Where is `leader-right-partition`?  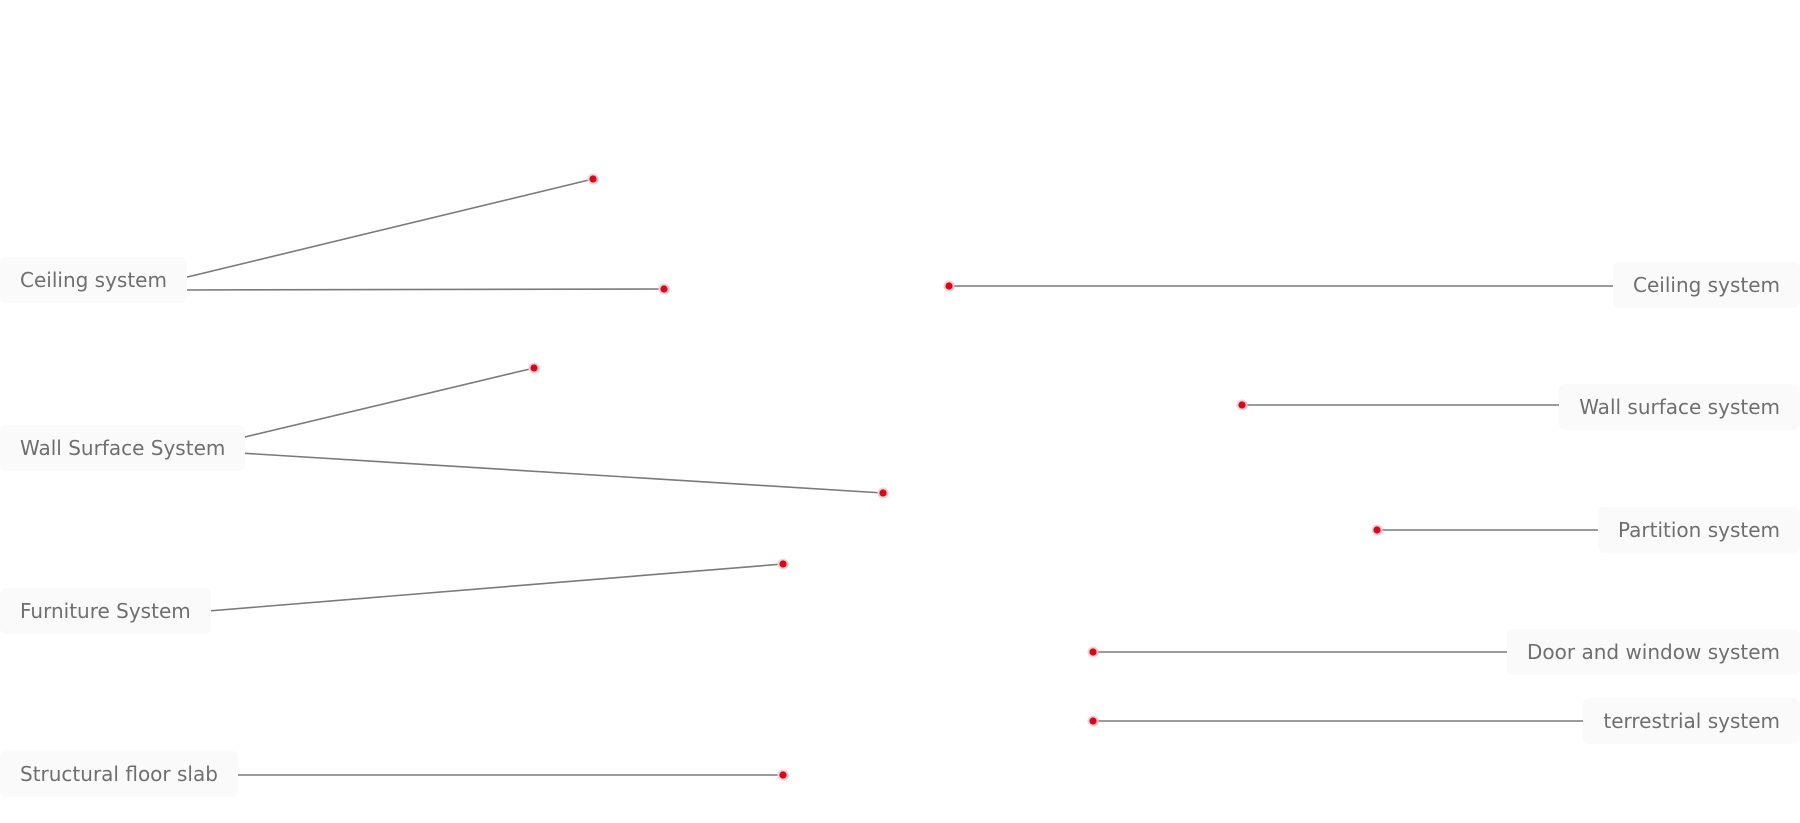
leader-right-partition is located at coordinates (1494, 530).